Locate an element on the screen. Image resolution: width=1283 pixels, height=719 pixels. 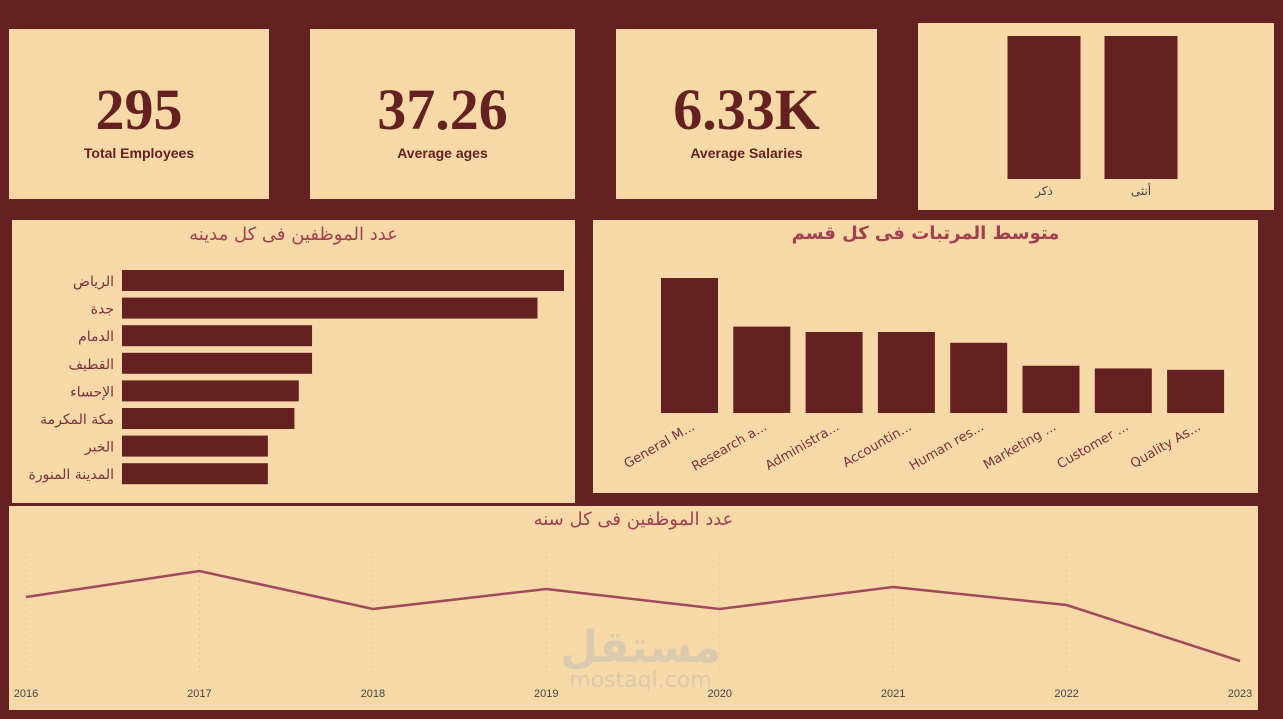
year-series-line is located at coordinates (633, 616).